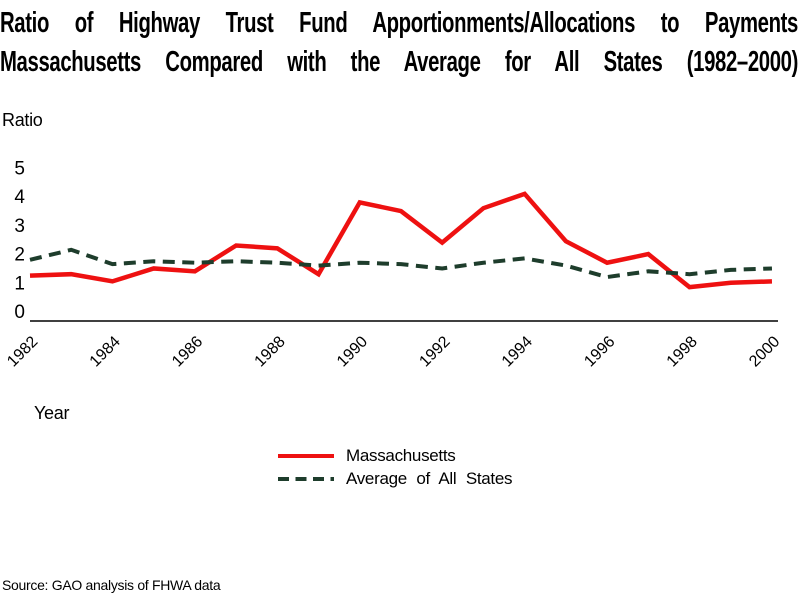  I want to click on x-tick-label: 1982, so click(22, 351).